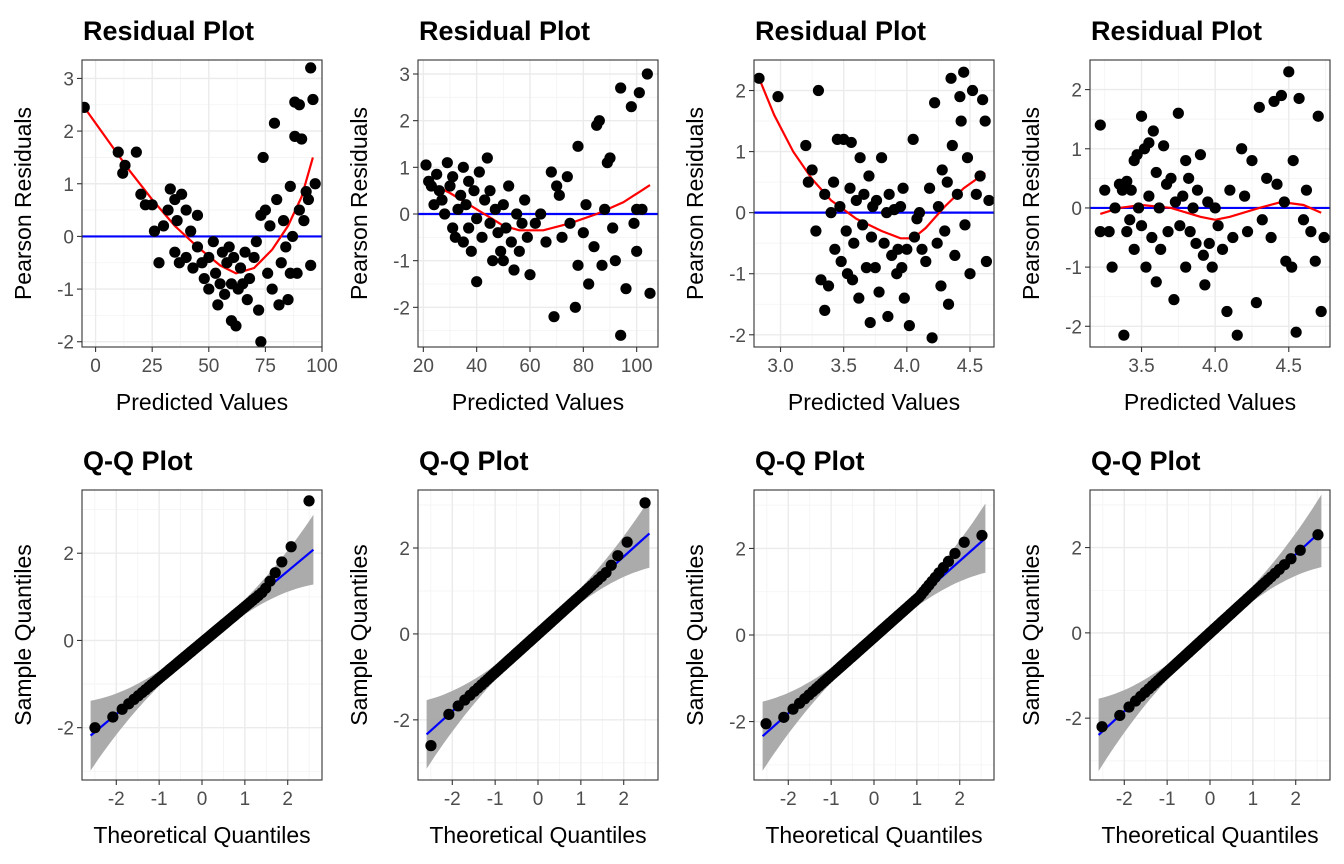 The image size is (1344, 864). I want to click on plot-area, so click(1210, 633).